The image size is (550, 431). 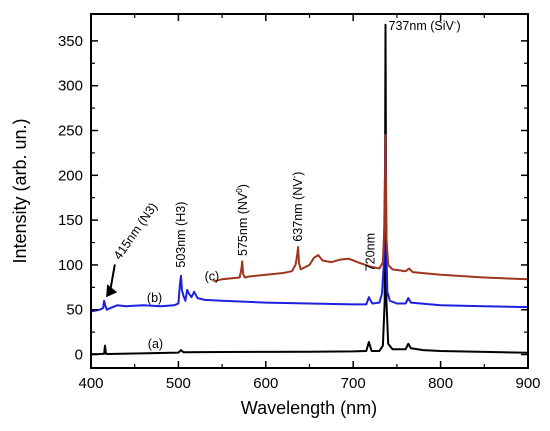 I want to click on annotation-peak-3: 637nm (NV-), so click(x=297, y=207).